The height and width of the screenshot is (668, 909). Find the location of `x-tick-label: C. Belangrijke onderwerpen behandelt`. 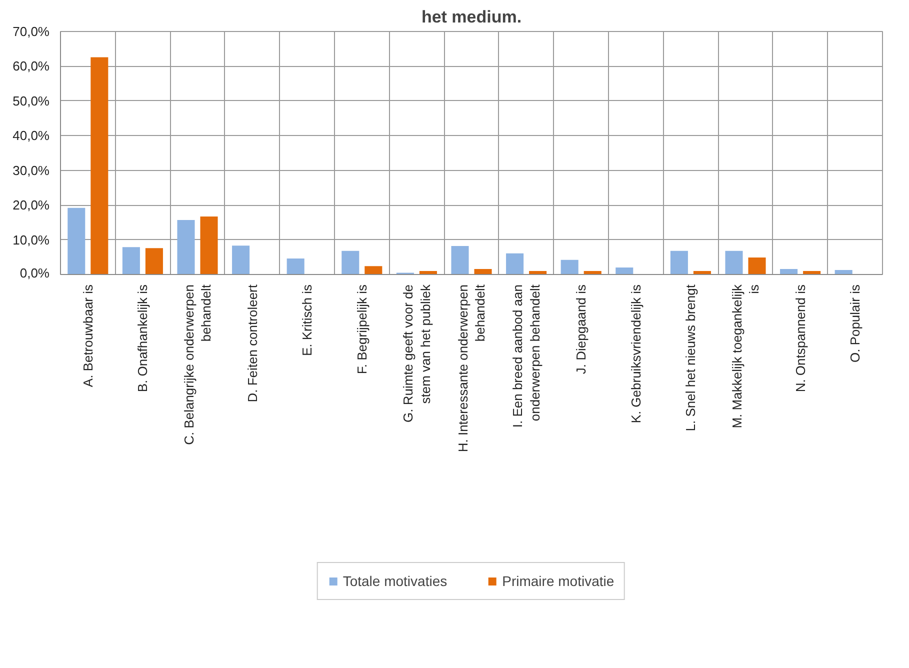

x-tick-label: C. Belangrijke onderwerpen behandelt is located at coordinates (197, 364).